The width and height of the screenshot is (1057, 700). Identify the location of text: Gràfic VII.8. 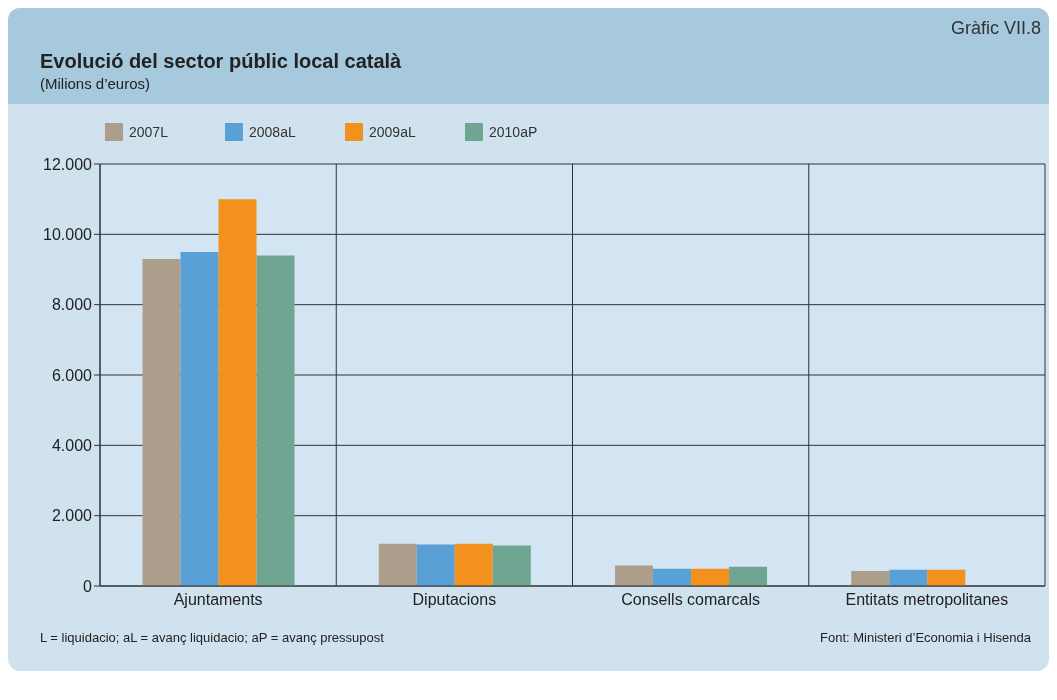
(995, 28).